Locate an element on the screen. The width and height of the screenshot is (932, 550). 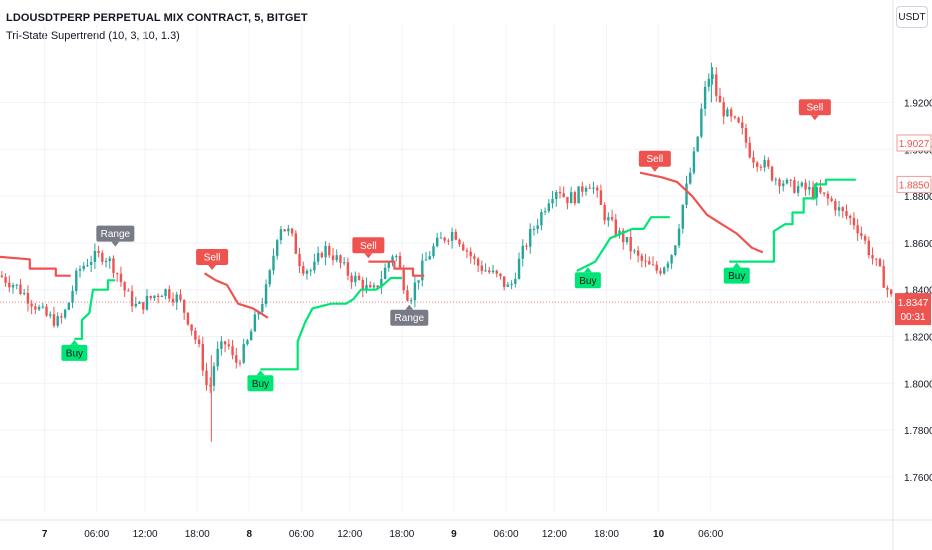
x-tick-label: 7 is located at coordinates (45, 534).